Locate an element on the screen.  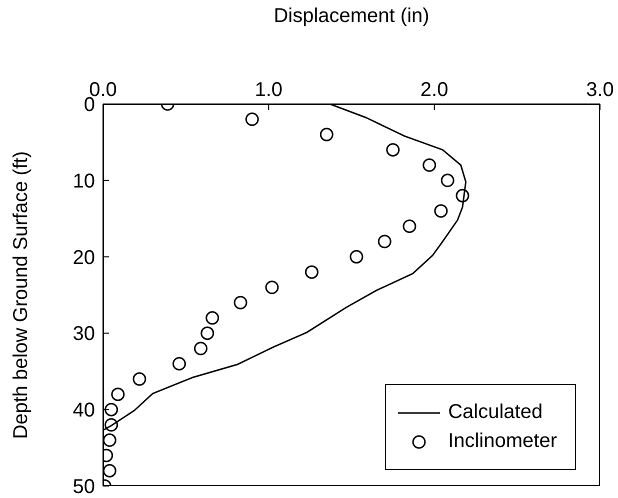
legend-label: Inclinometer is located at coordinates (502, 441).